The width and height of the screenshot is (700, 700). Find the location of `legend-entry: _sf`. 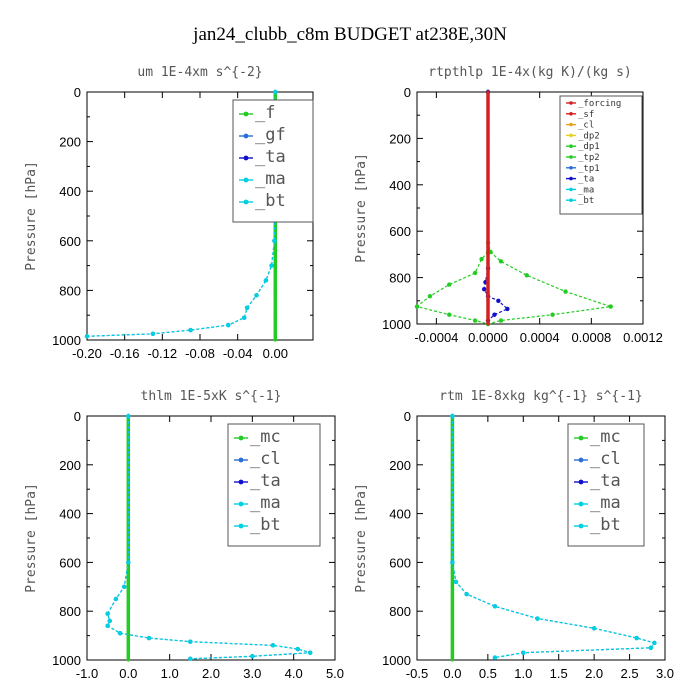

legend-entry: _sf is located at coordinates (586, 115).